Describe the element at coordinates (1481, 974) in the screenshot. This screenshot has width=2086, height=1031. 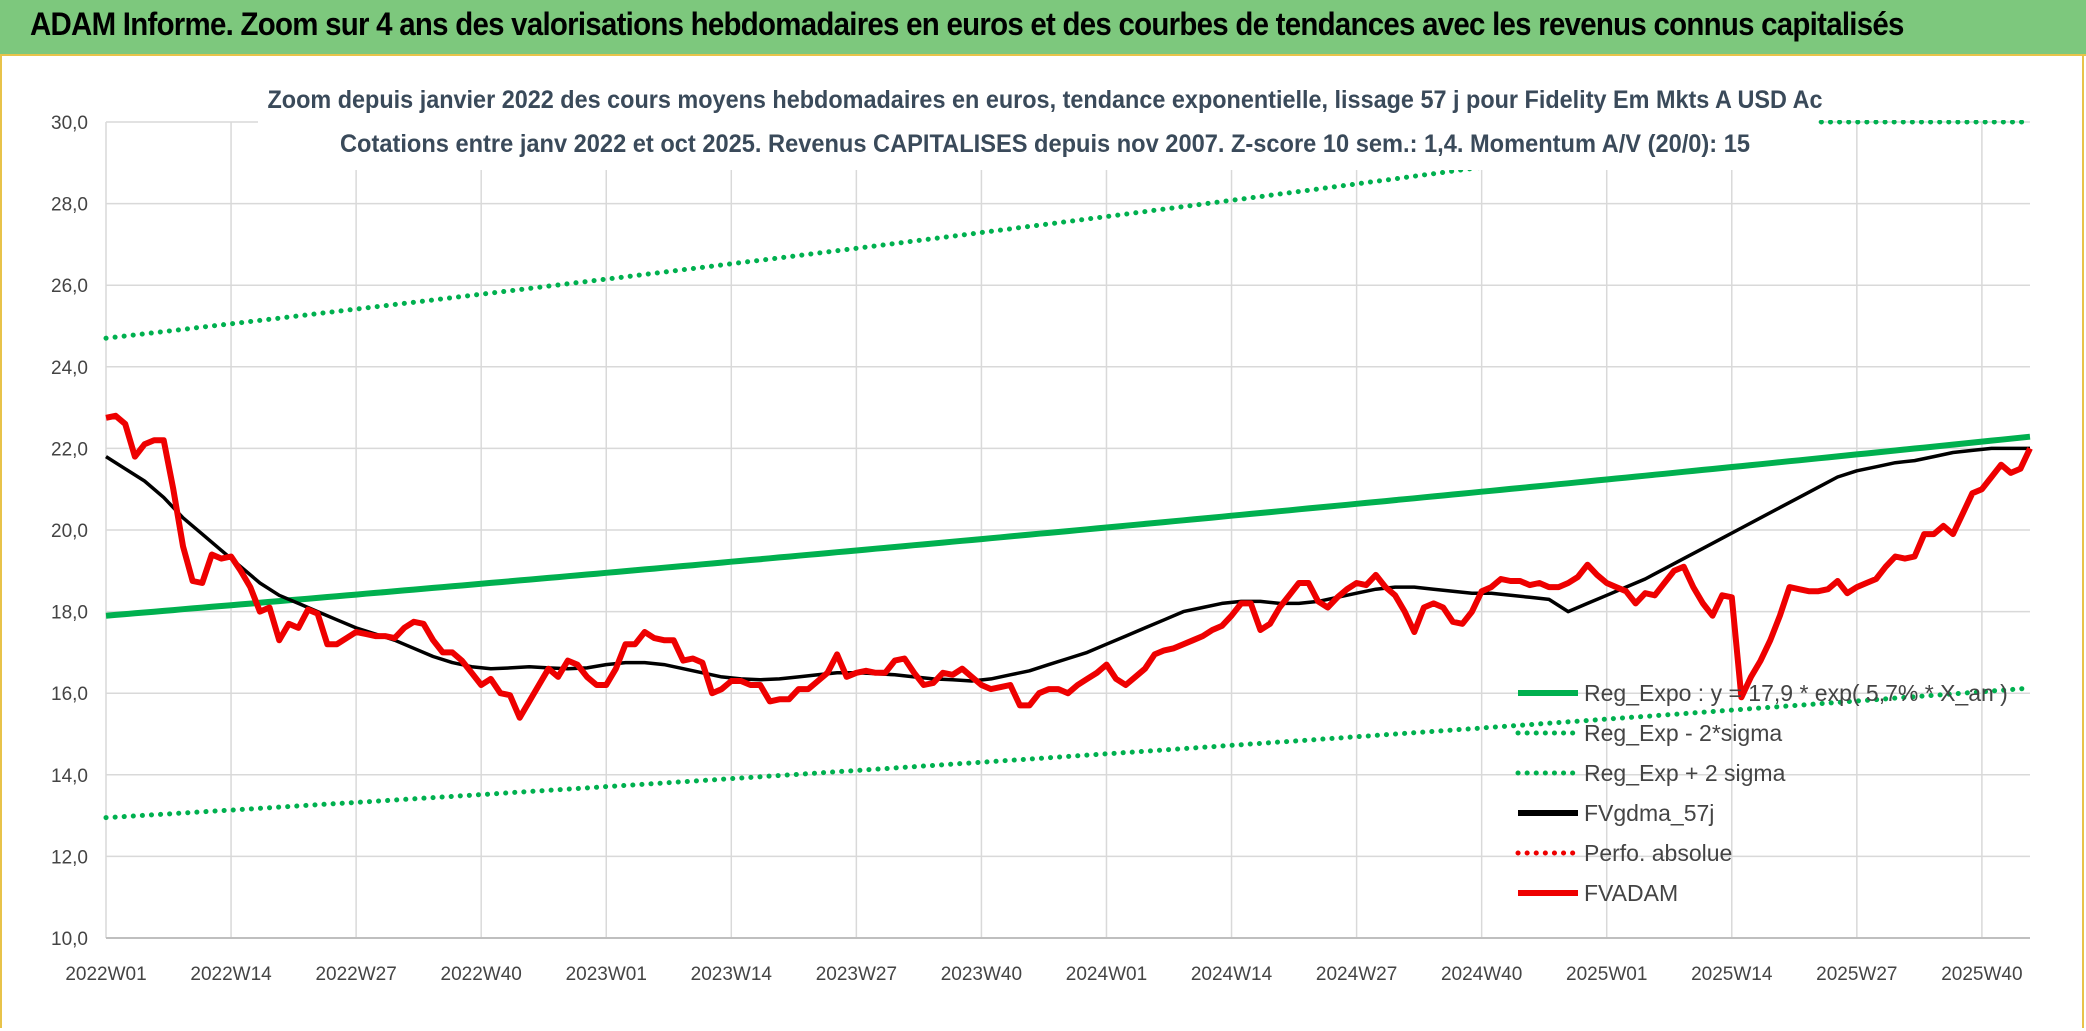
I see `x-tick-label: 2024W40` at that location.